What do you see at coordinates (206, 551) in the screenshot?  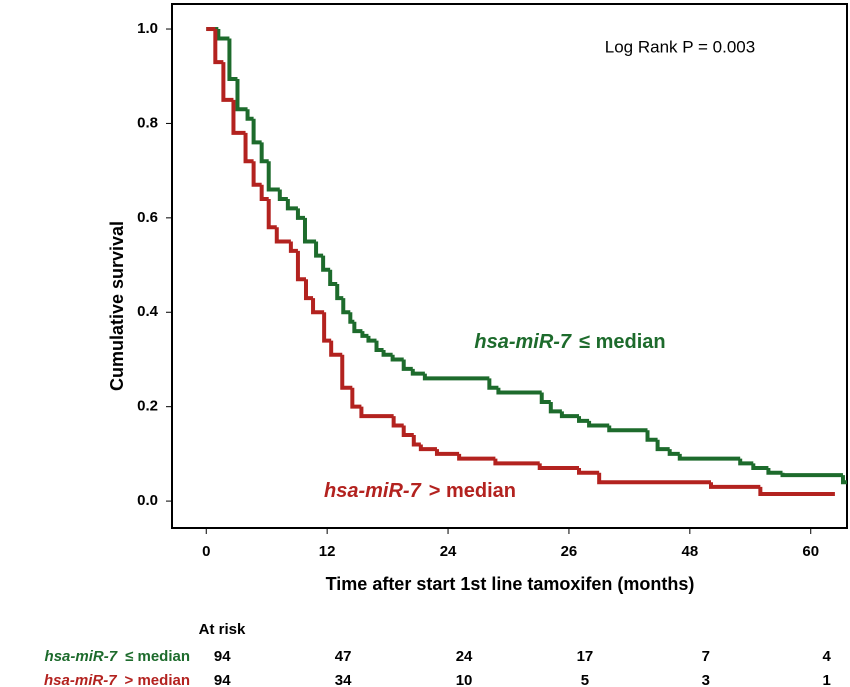 I see `x-tick-label: 0` at bounding box center [206, 551].